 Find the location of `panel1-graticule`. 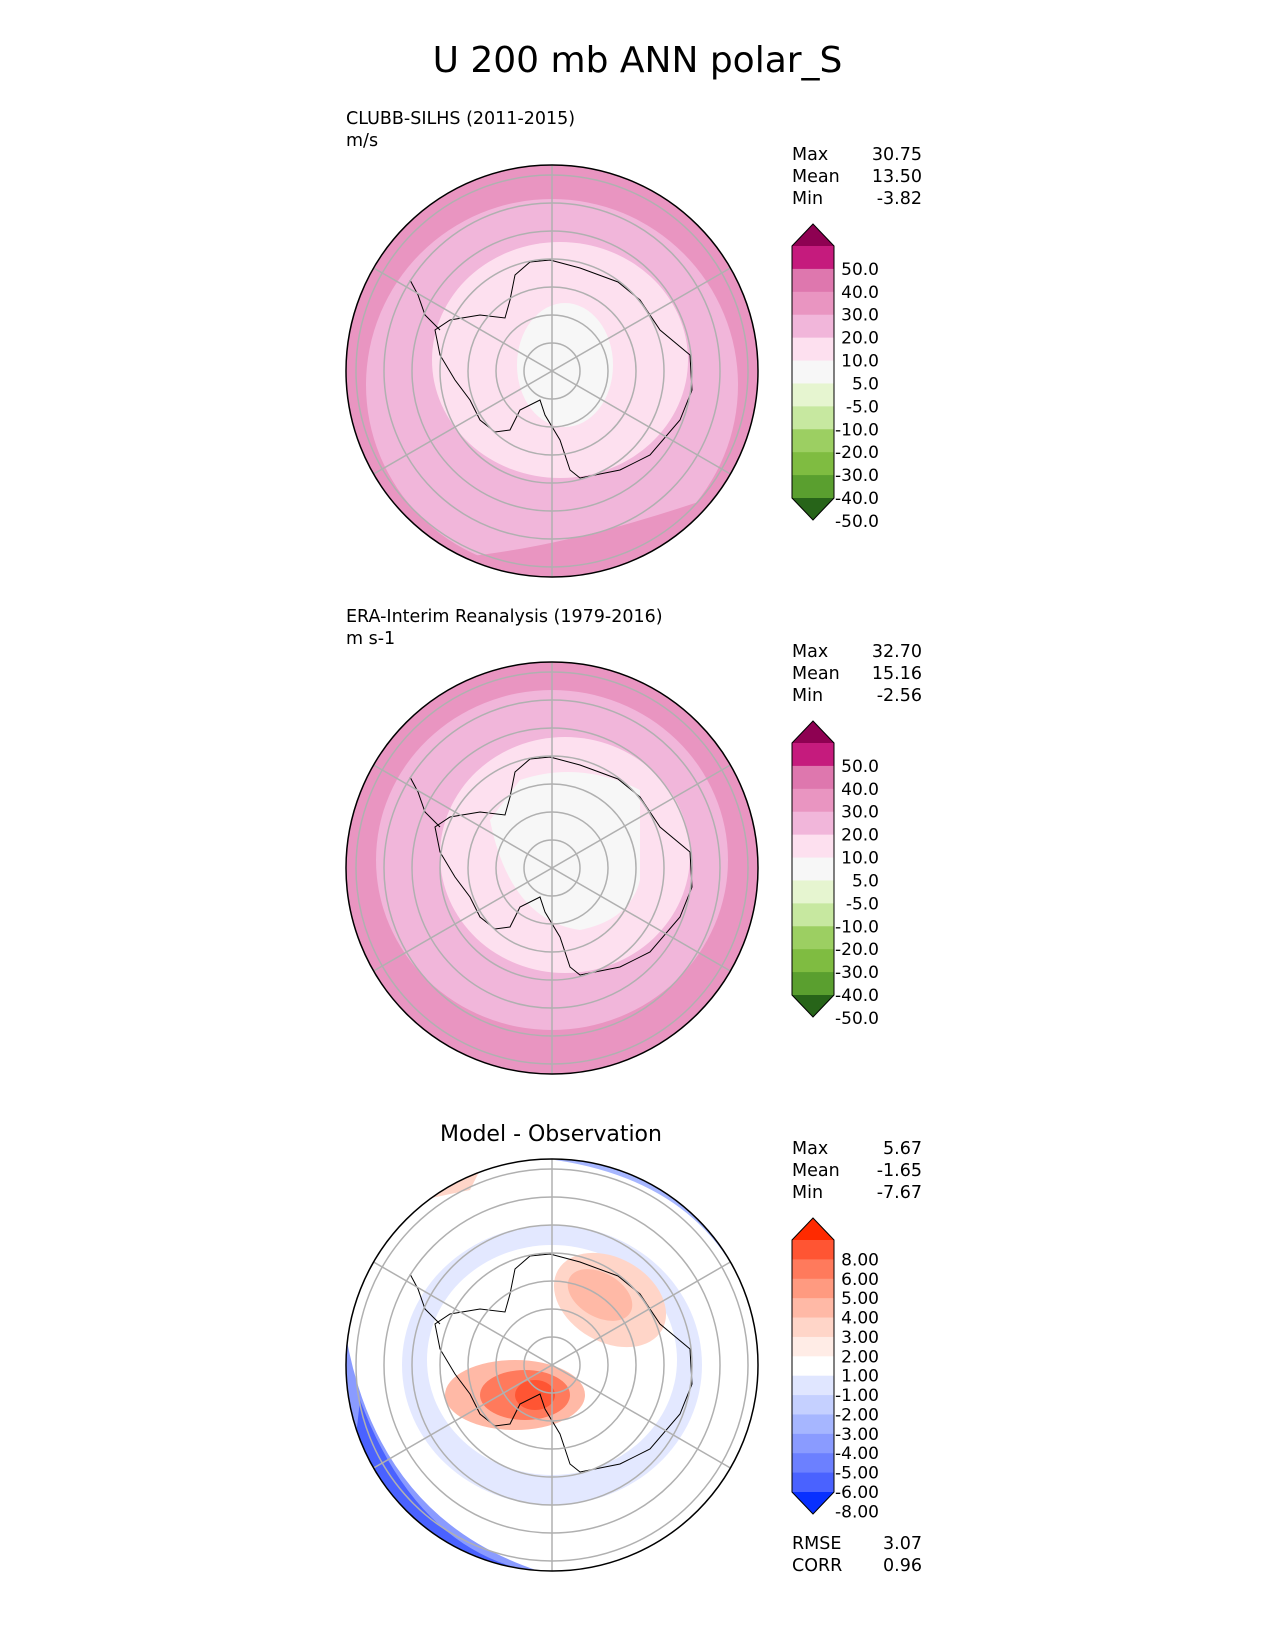

panel1-graticule is located at coordinates (552, 371).